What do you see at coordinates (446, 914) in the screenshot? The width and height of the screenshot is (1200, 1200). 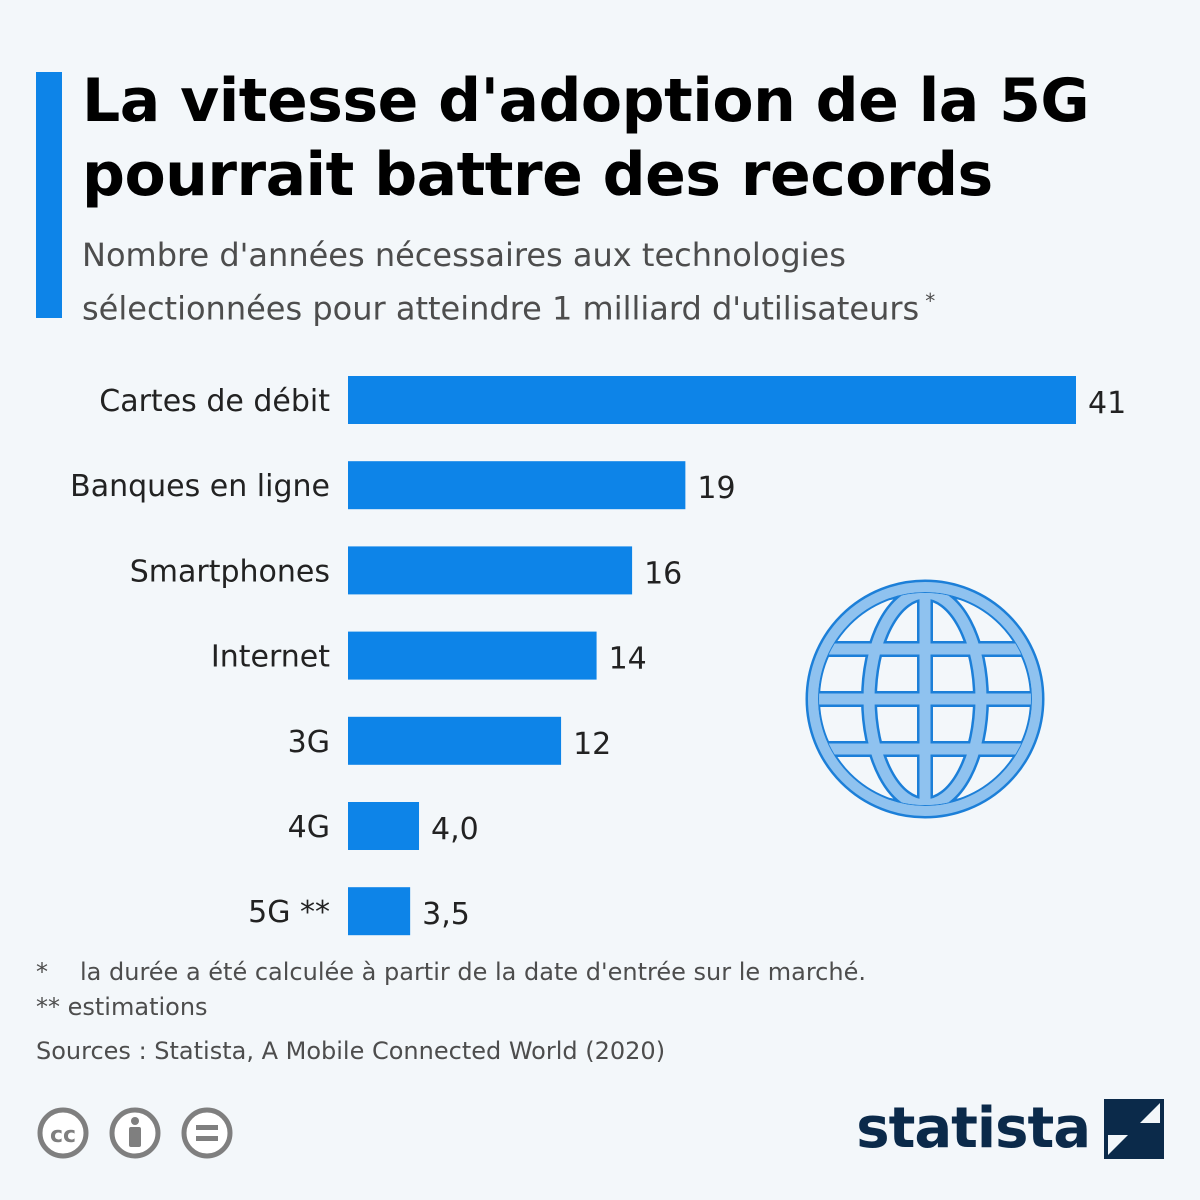 I see `value-label: 3,5` at bounding box center [446, 914].